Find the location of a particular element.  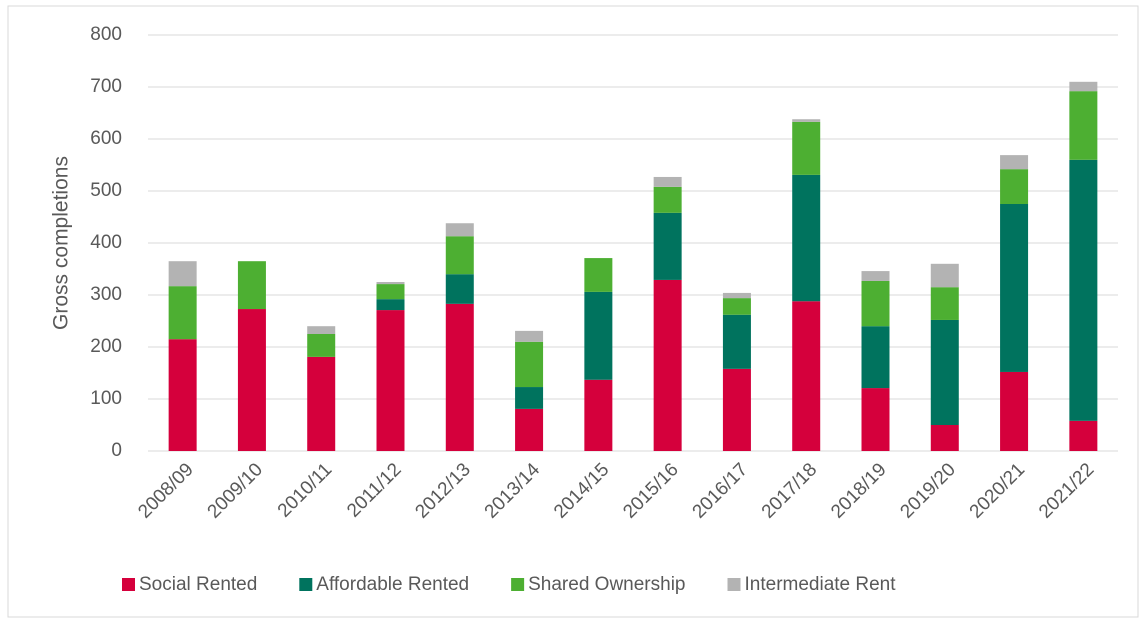

y-tick-label: 700 is located at coordinates (106, 86).